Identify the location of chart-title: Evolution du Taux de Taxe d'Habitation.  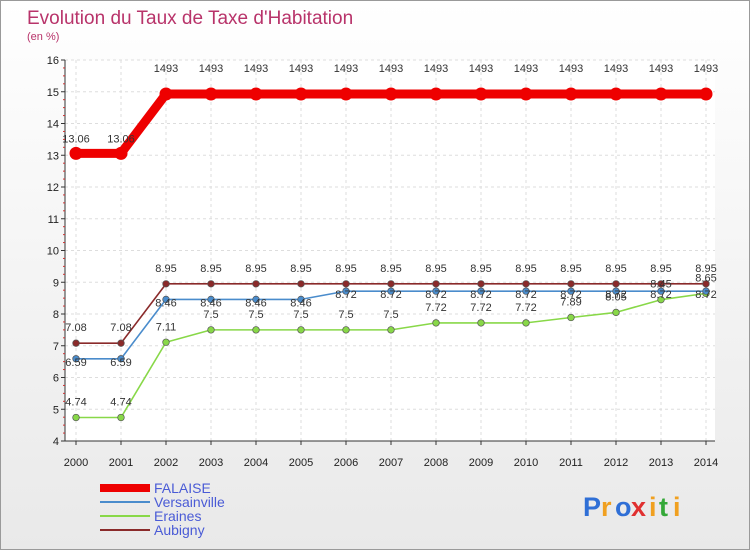
(190, 18).